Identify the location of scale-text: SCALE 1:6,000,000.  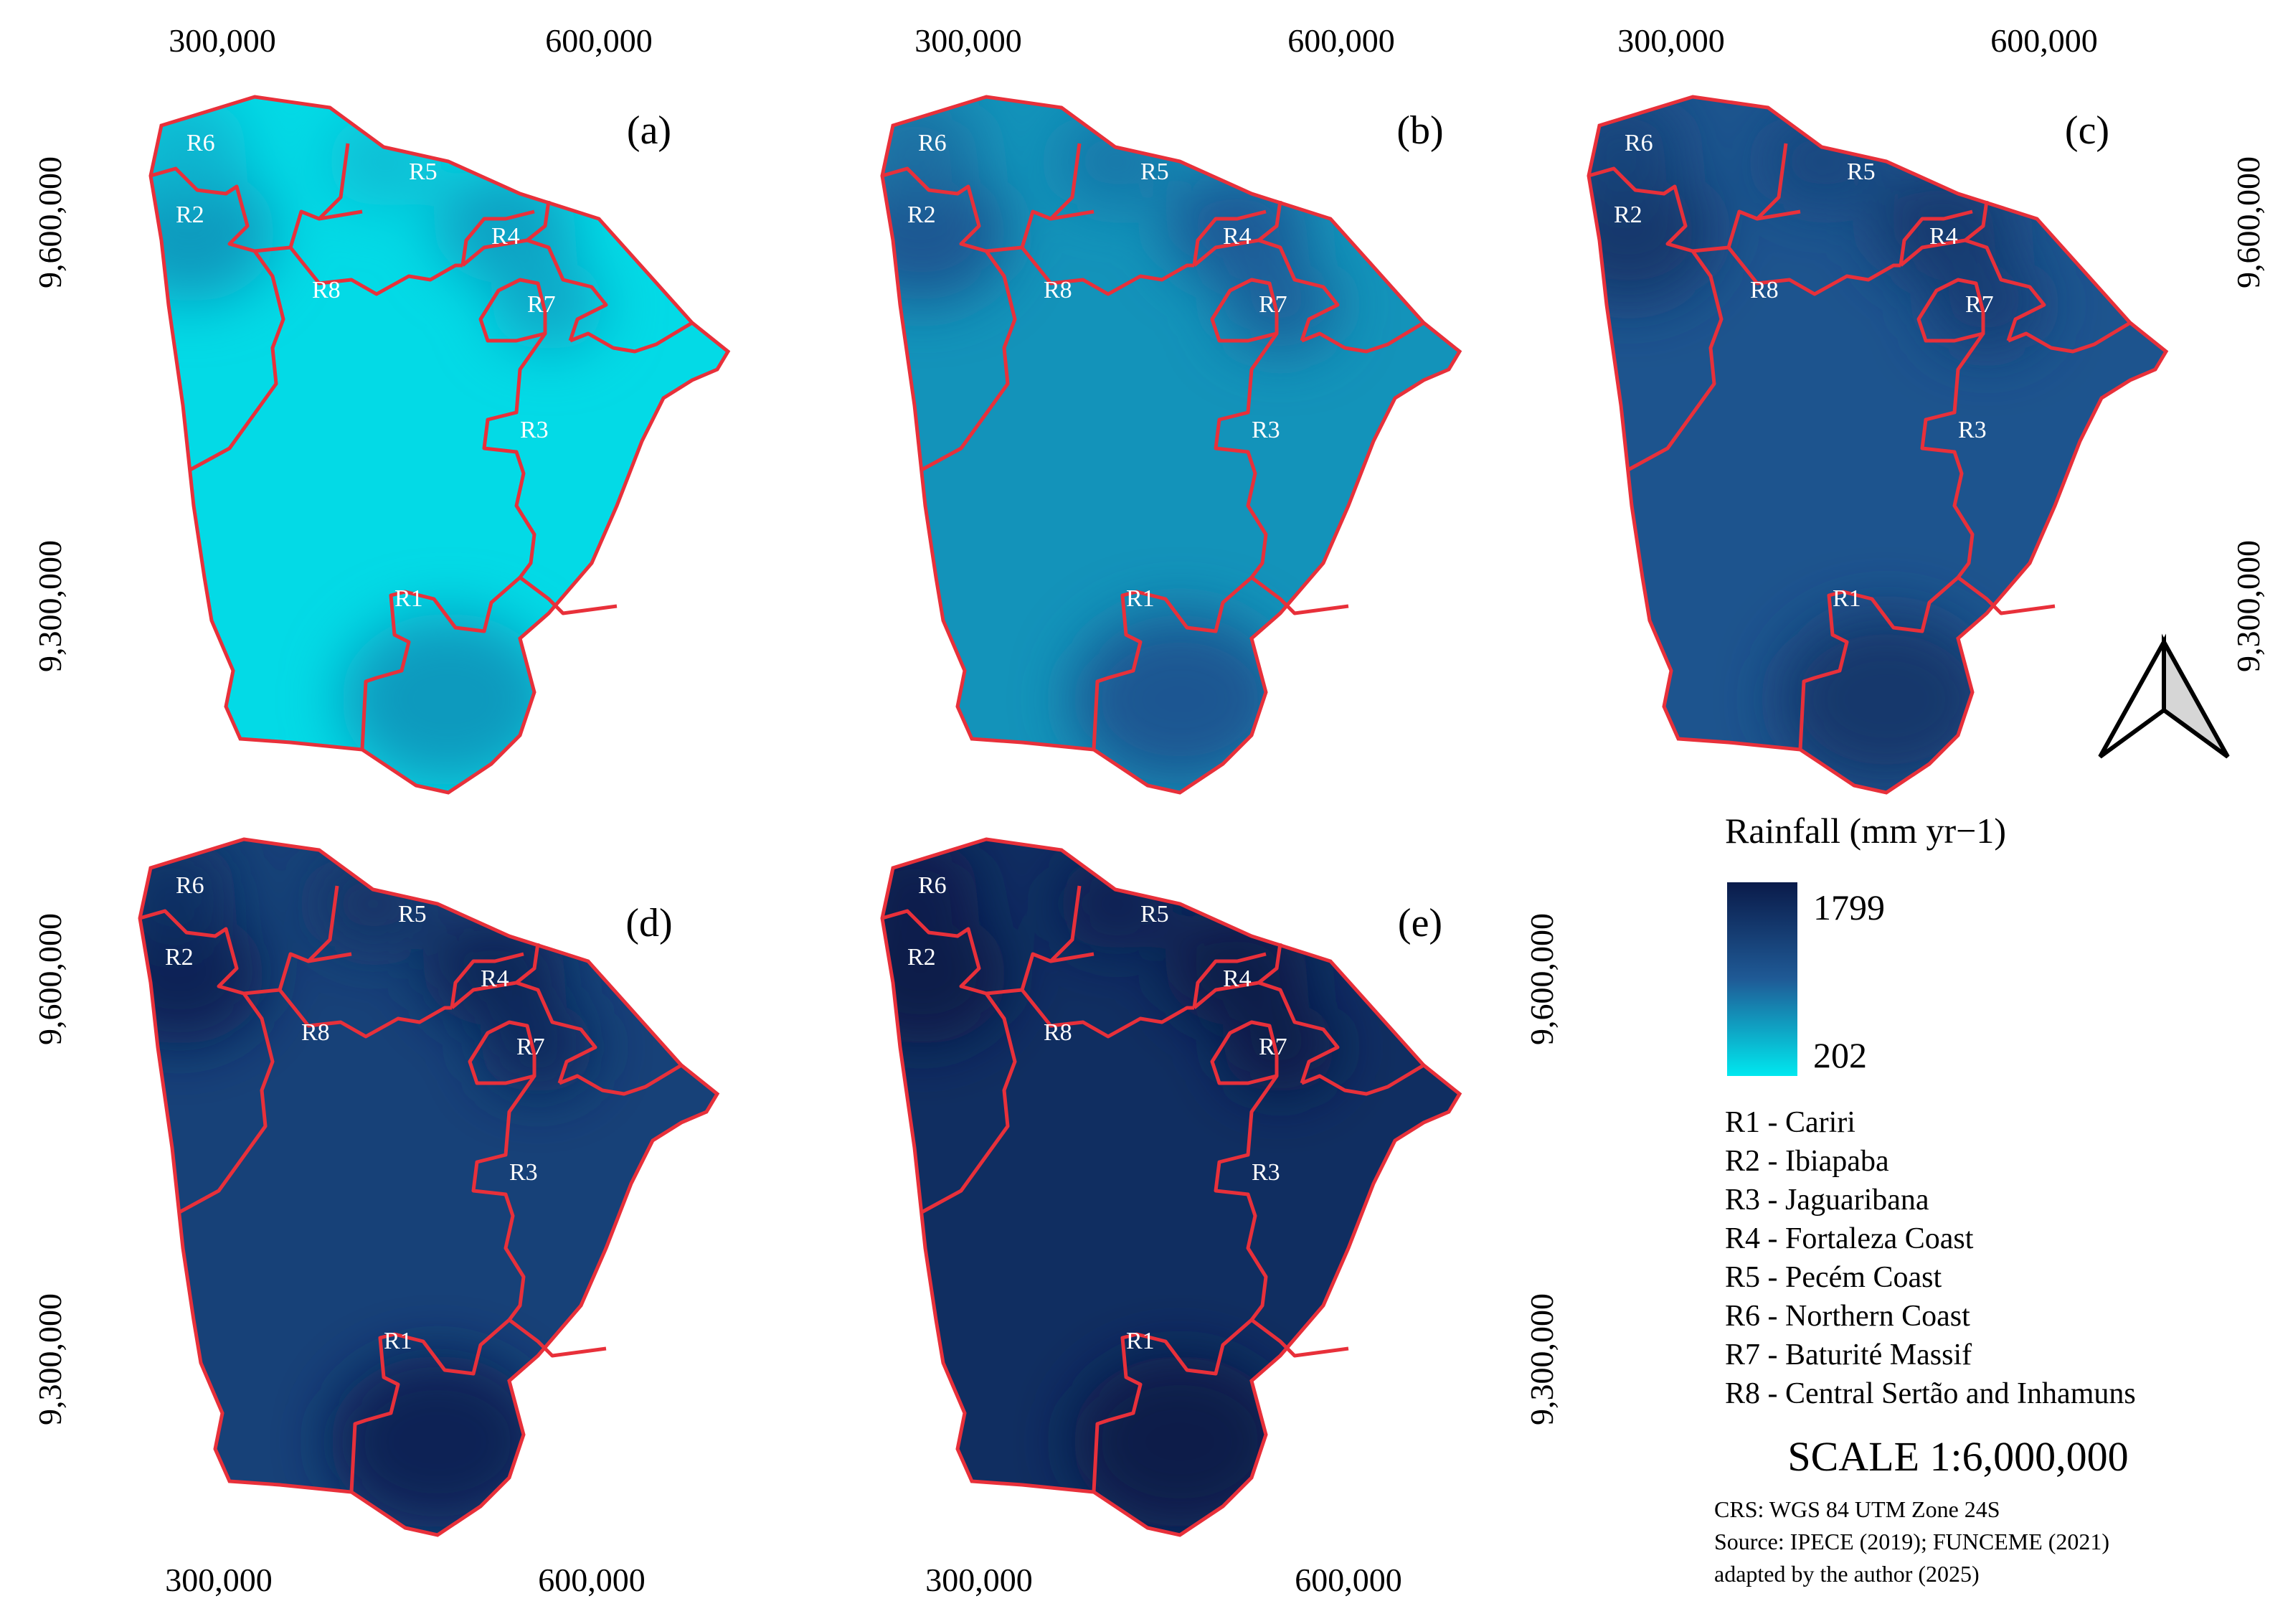
(1957, 1456).